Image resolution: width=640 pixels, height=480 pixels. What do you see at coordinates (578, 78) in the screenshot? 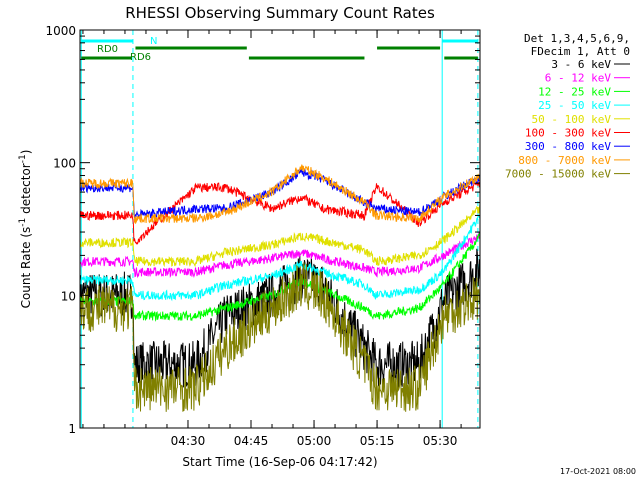
I see `legend-entry: 6 - 12 keV` at bounding box center [578, 78].